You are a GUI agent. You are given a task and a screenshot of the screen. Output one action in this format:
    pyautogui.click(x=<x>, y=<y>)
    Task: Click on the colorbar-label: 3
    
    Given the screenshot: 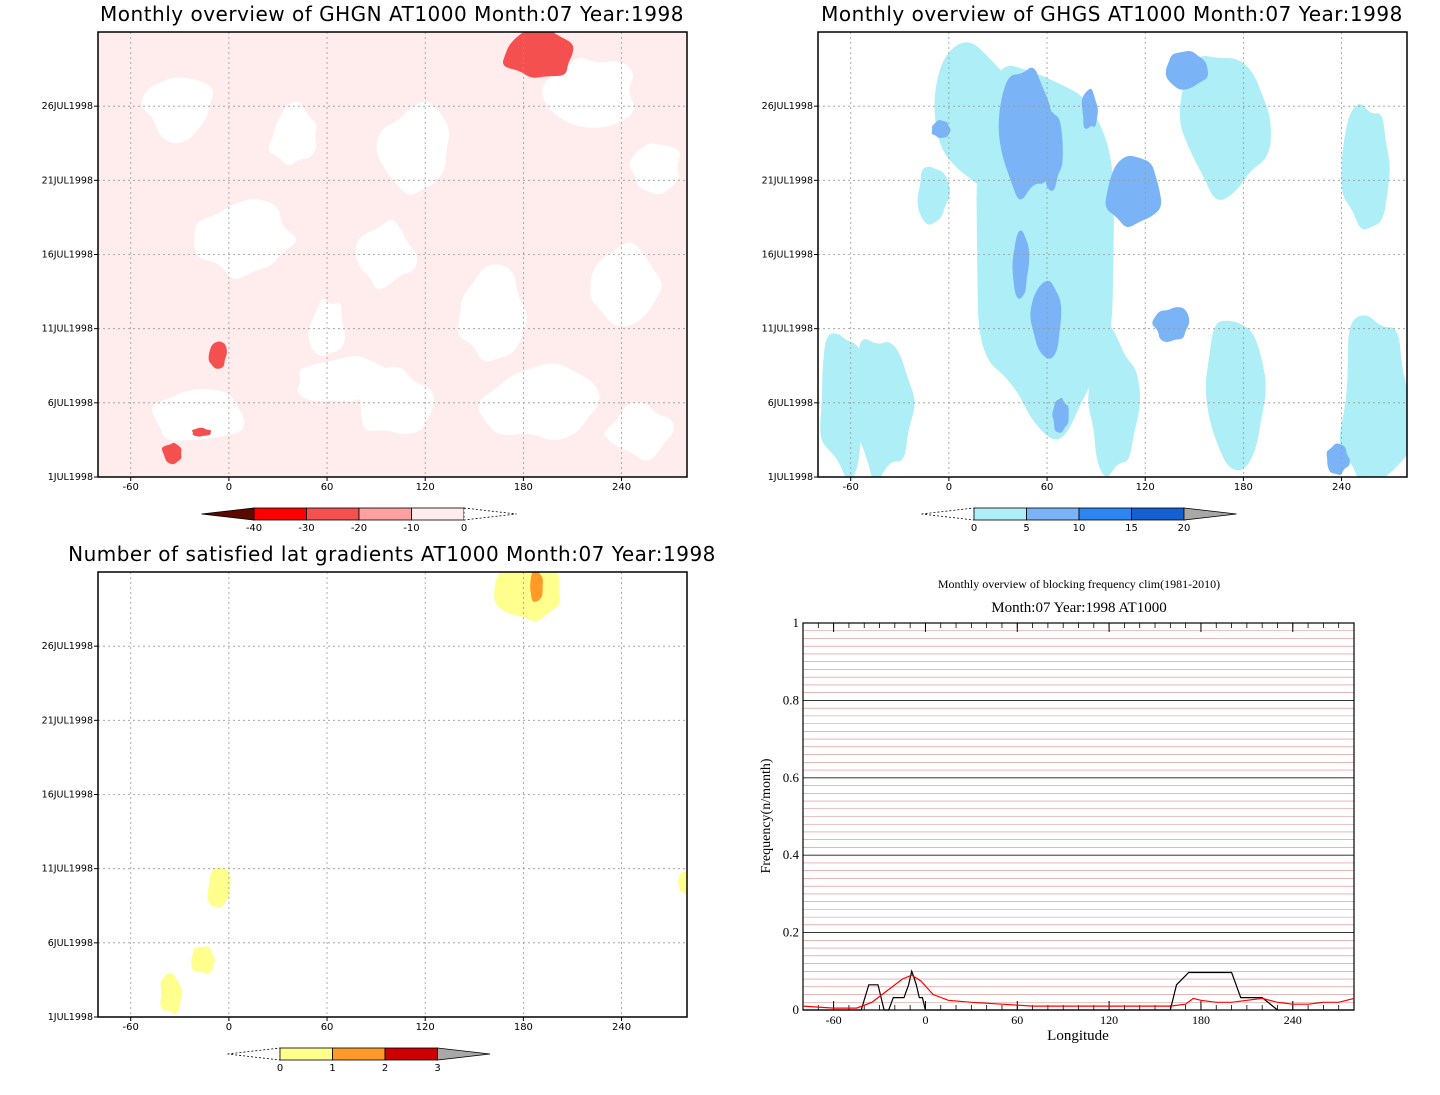 What is the action you would take?
    pyautogui.click(x=437, y=1068)
    